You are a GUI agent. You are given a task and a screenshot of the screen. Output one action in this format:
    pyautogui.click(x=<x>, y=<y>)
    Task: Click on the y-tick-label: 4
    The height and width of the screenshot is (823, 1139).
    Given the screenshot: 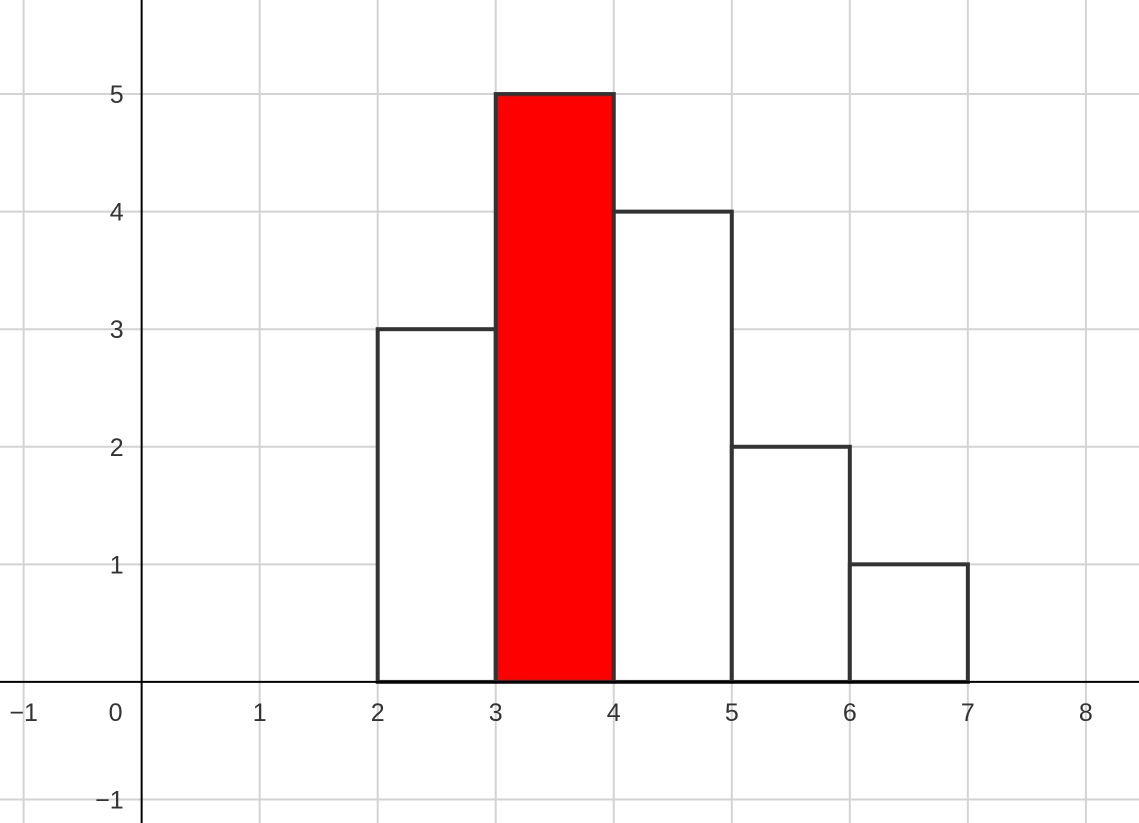 What is the action you would take?
    pyautogui.click(x=117, y=213)
    